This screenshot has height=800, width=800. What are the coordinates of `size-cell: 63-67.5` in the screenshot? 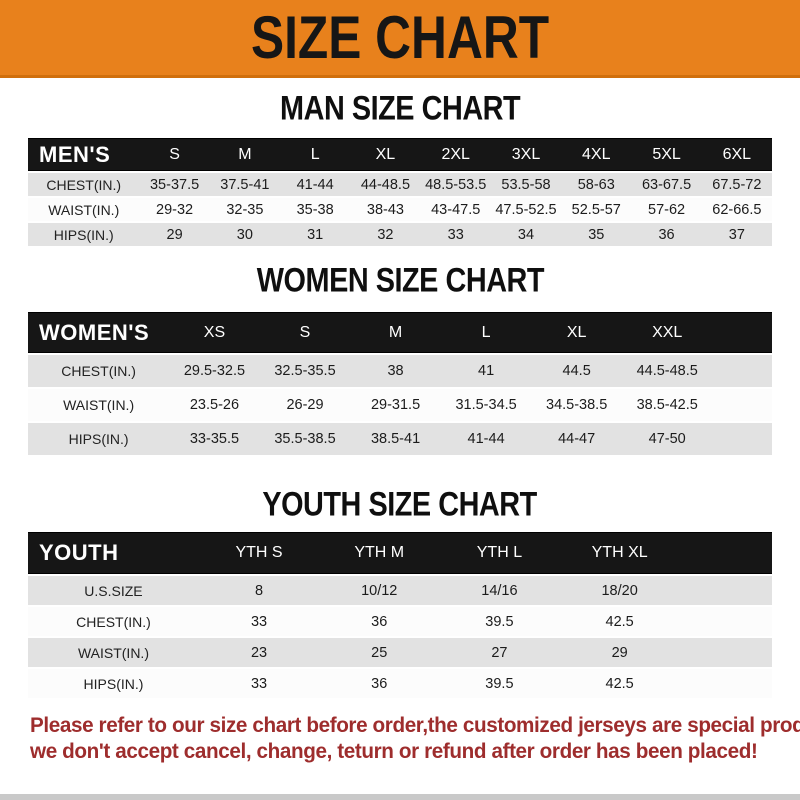 It's located at (666, 184).